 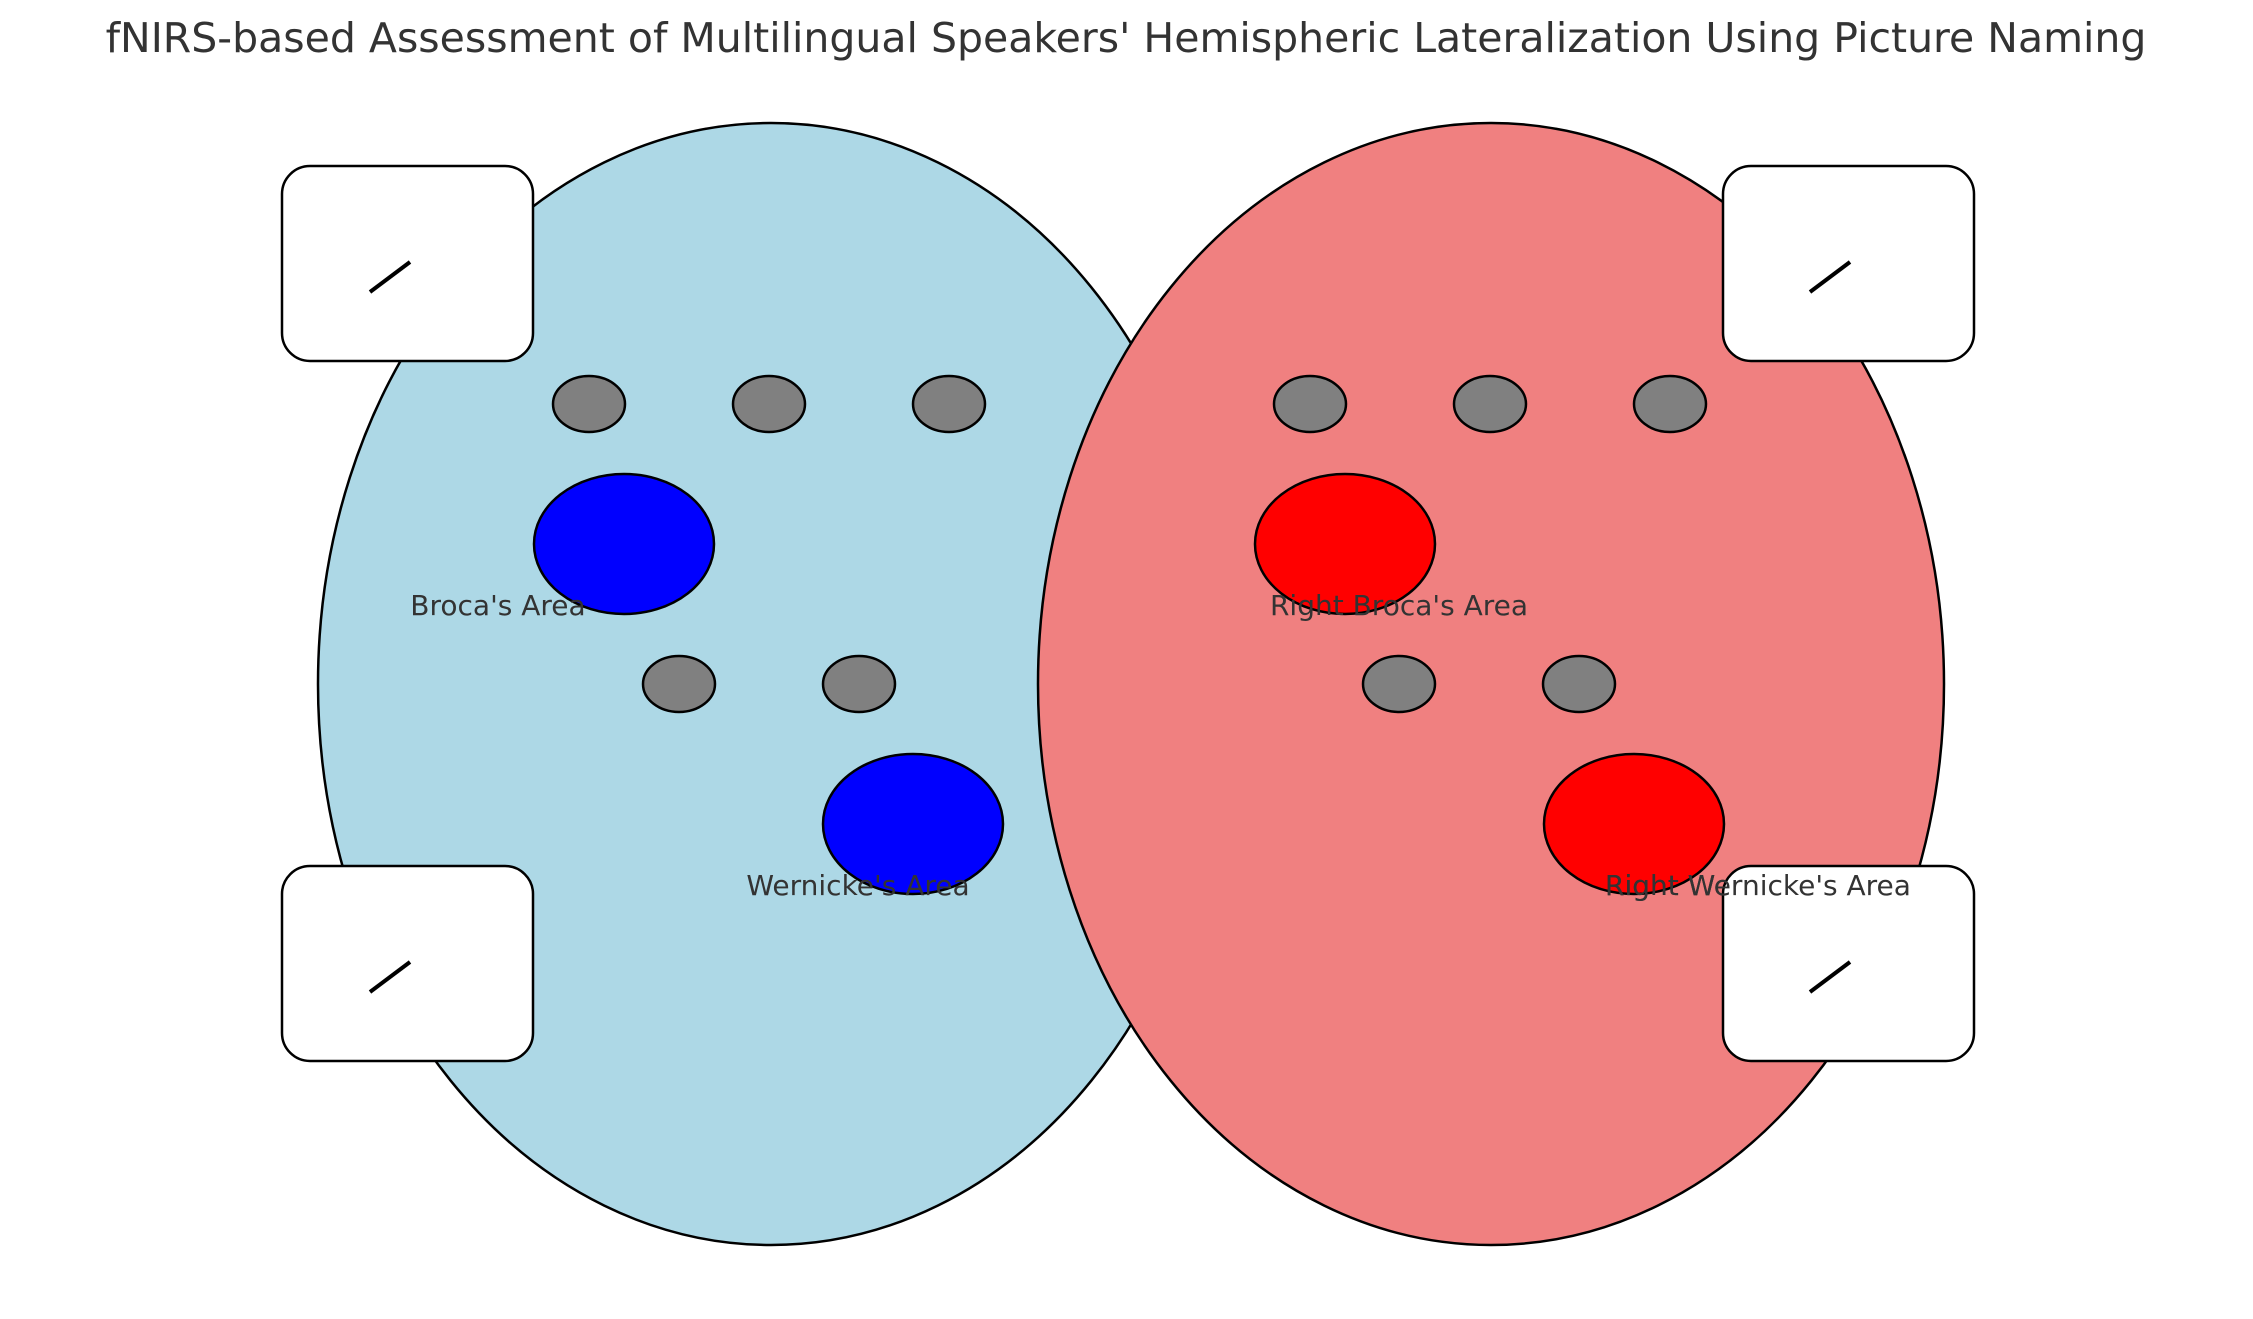 I want to click on label-right-wernicke-overlay: Right Wernicke's Area, so click(x=1758, y=885).